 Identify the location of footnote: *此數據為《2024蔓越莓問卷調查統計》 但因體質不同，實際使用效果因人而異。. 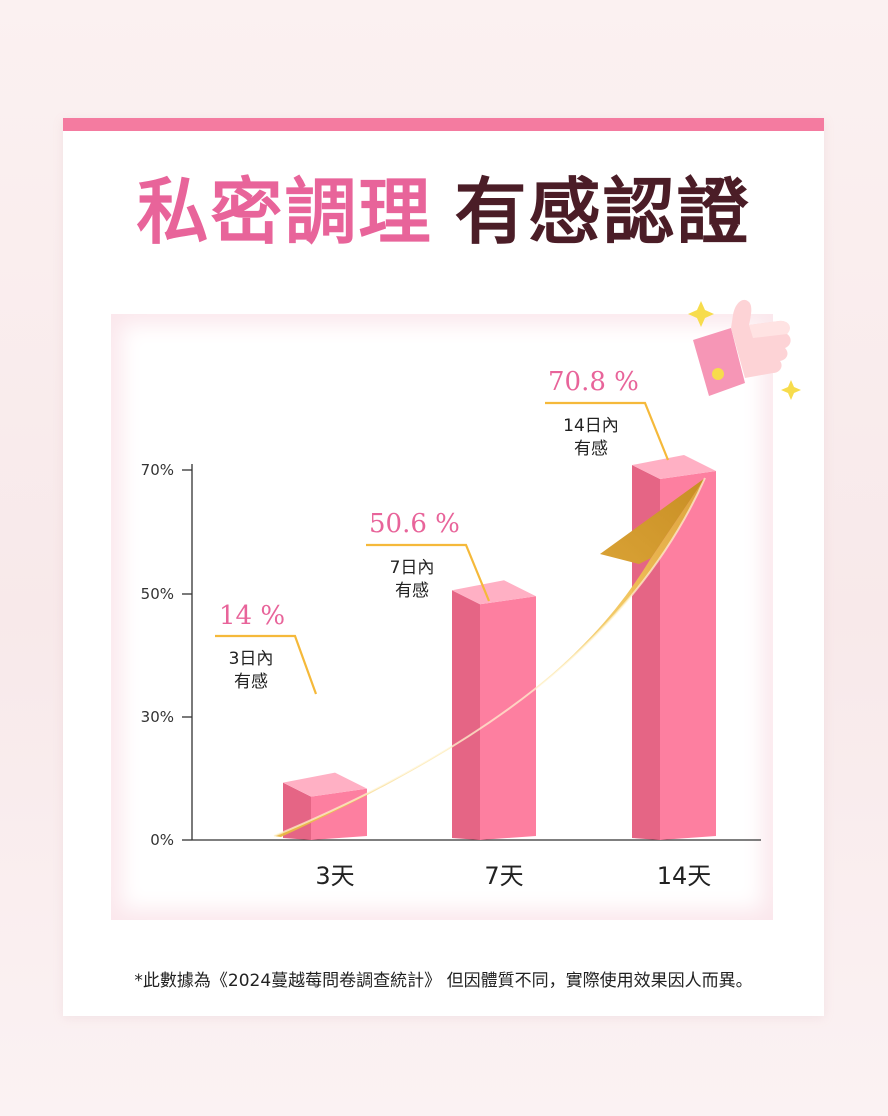
(443, 981).